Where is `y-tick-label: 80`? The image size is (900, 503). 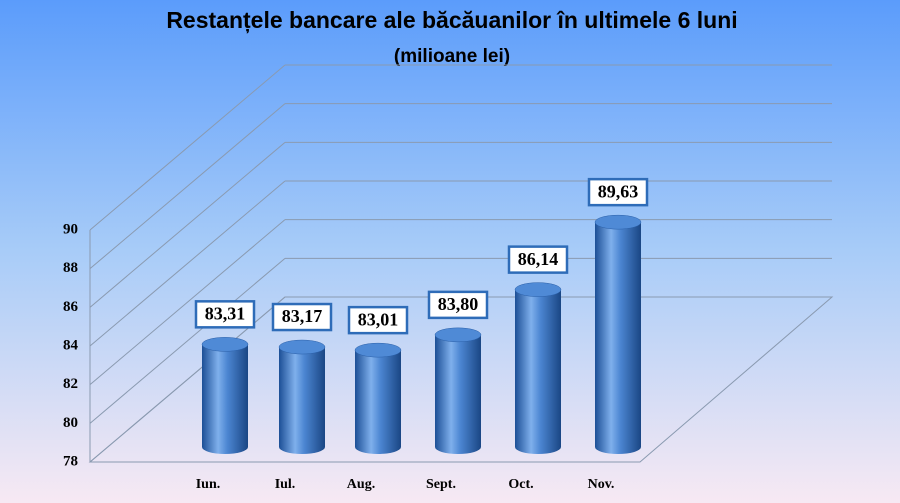 y-tick-label: 80 is located at coordinates (70, 423).